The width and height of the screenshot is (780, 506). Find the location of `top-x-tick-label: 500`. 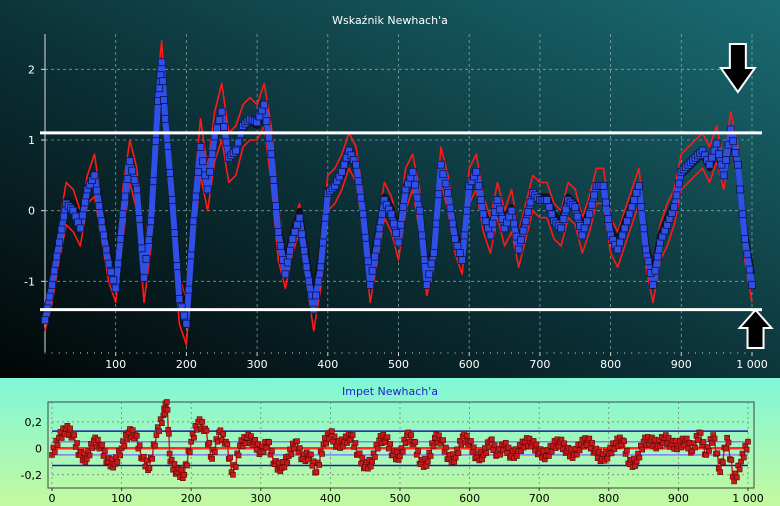

top-x-tick-label: 500 is located at coordinates (398, 364).